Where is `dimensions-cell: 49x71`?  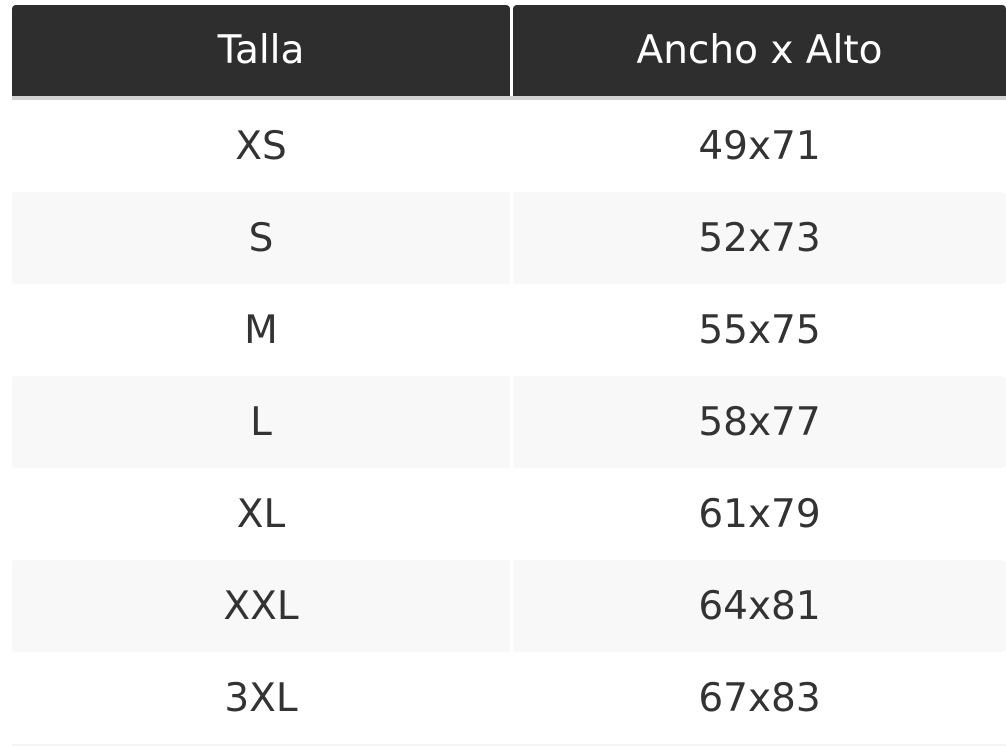
dimensions-cell: 49x71 is located at coordinates (759, 146).